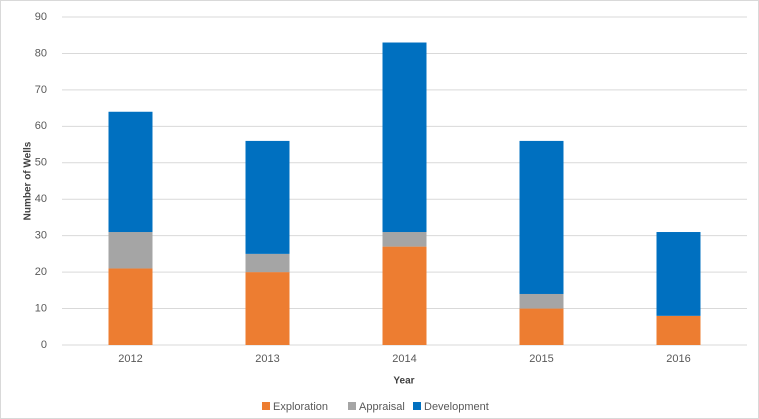 The image size is (759, 419). I want to click on legend-label: Appraisal, so click(382, 407).